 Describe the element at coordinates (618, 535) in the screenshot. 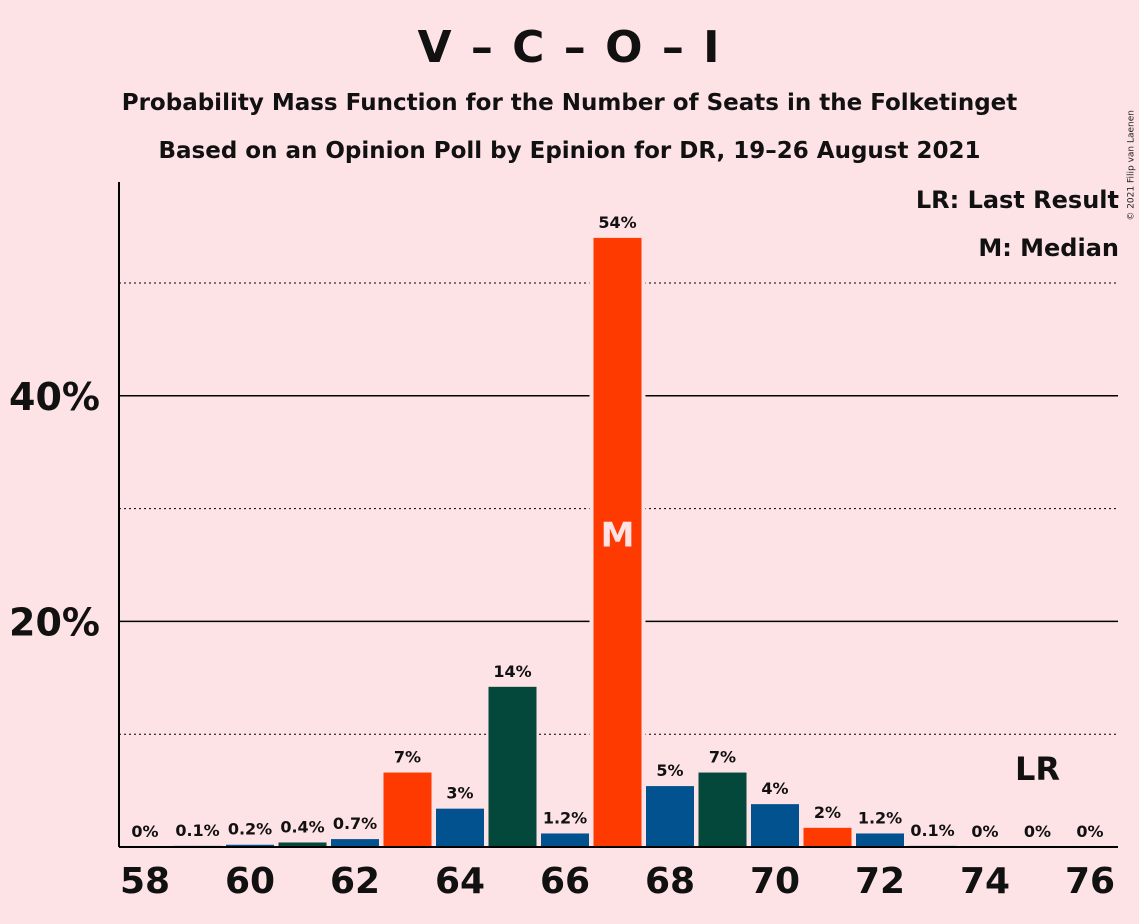

I see `median-marker: M` at that location.